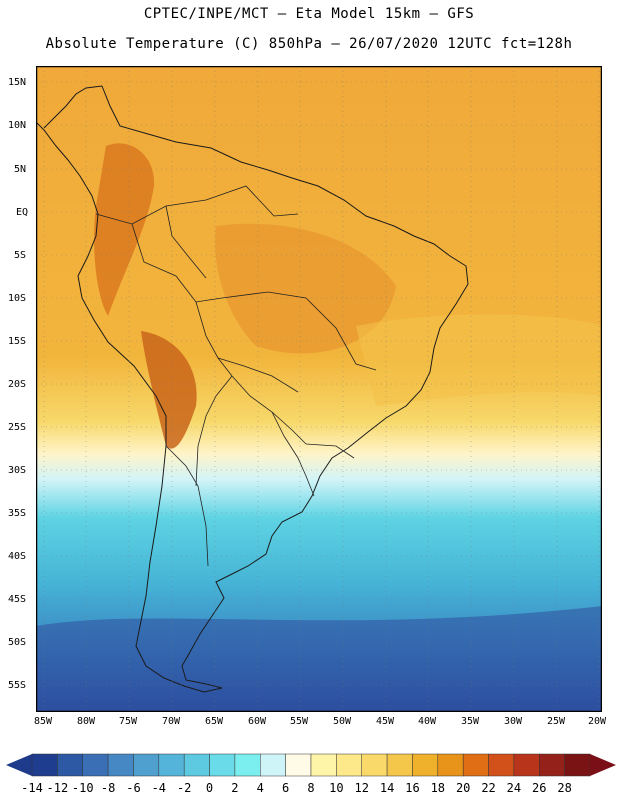  Describe the element at coordinates (319, 659) in the screenshot. I see `cold-region-south` at that location.